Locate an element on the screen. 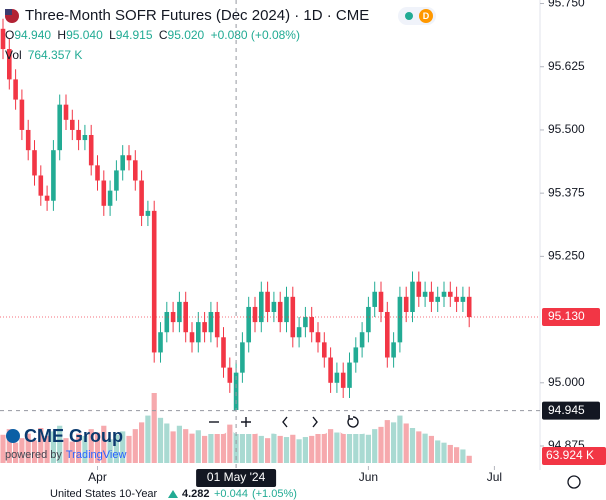 The height and width of the screenshot is (500, 606). powered-text: powered by TradingView is located at coordinates (65, 455).